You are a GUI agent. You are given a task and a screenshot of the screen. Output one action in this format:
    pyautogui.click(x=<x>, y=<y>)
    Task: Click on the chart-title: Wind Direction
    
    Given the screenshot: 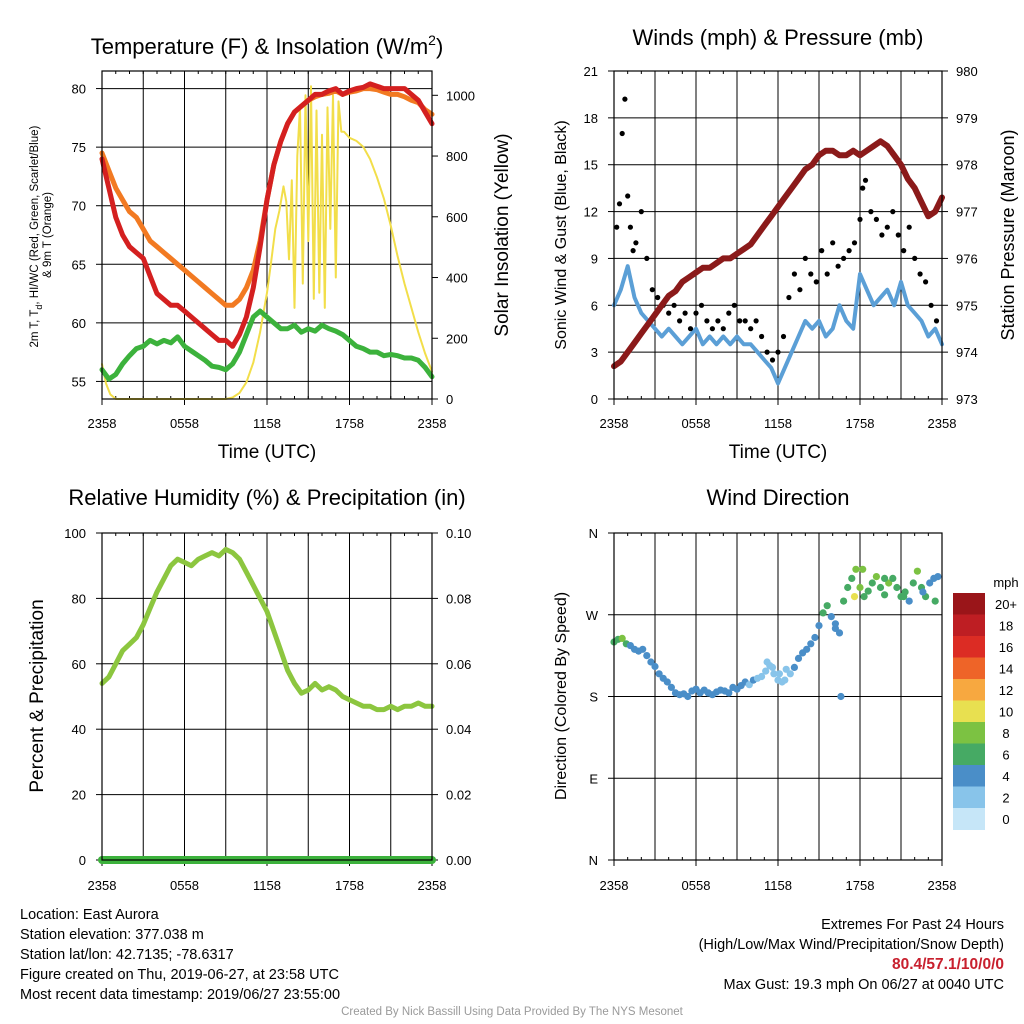 What is the action you would take?
    pyautogui.click(x=777, y=497)
    